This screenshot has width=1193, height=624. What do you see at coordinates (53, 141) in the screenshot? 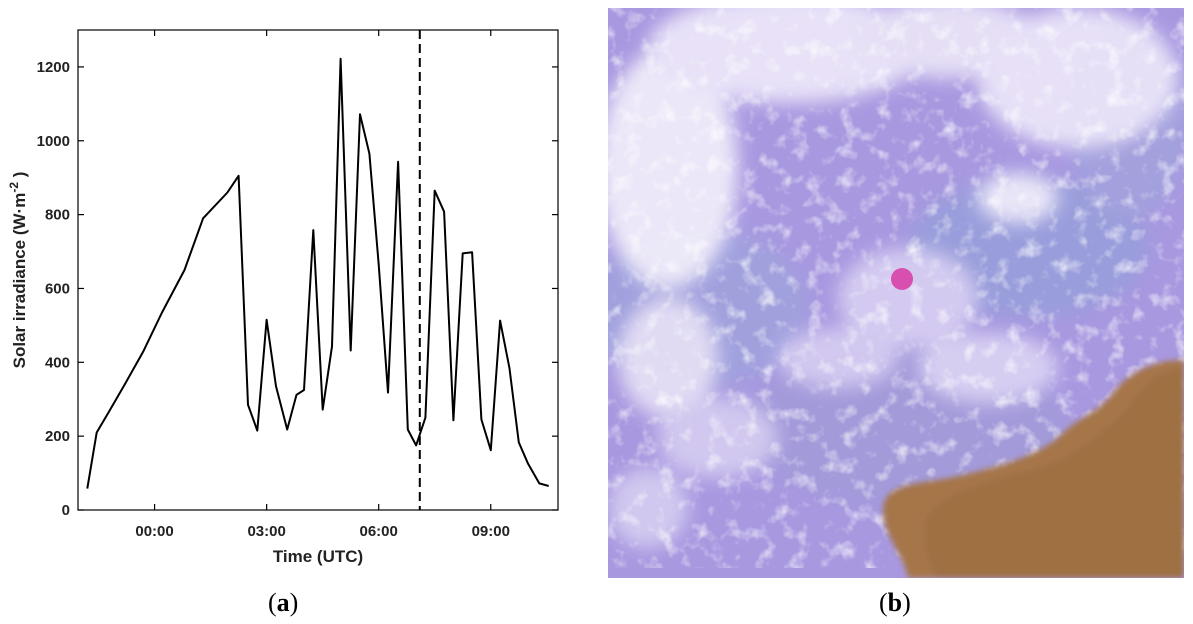
I see `y-tick-label: 1000` at bounding box center [53, 141].